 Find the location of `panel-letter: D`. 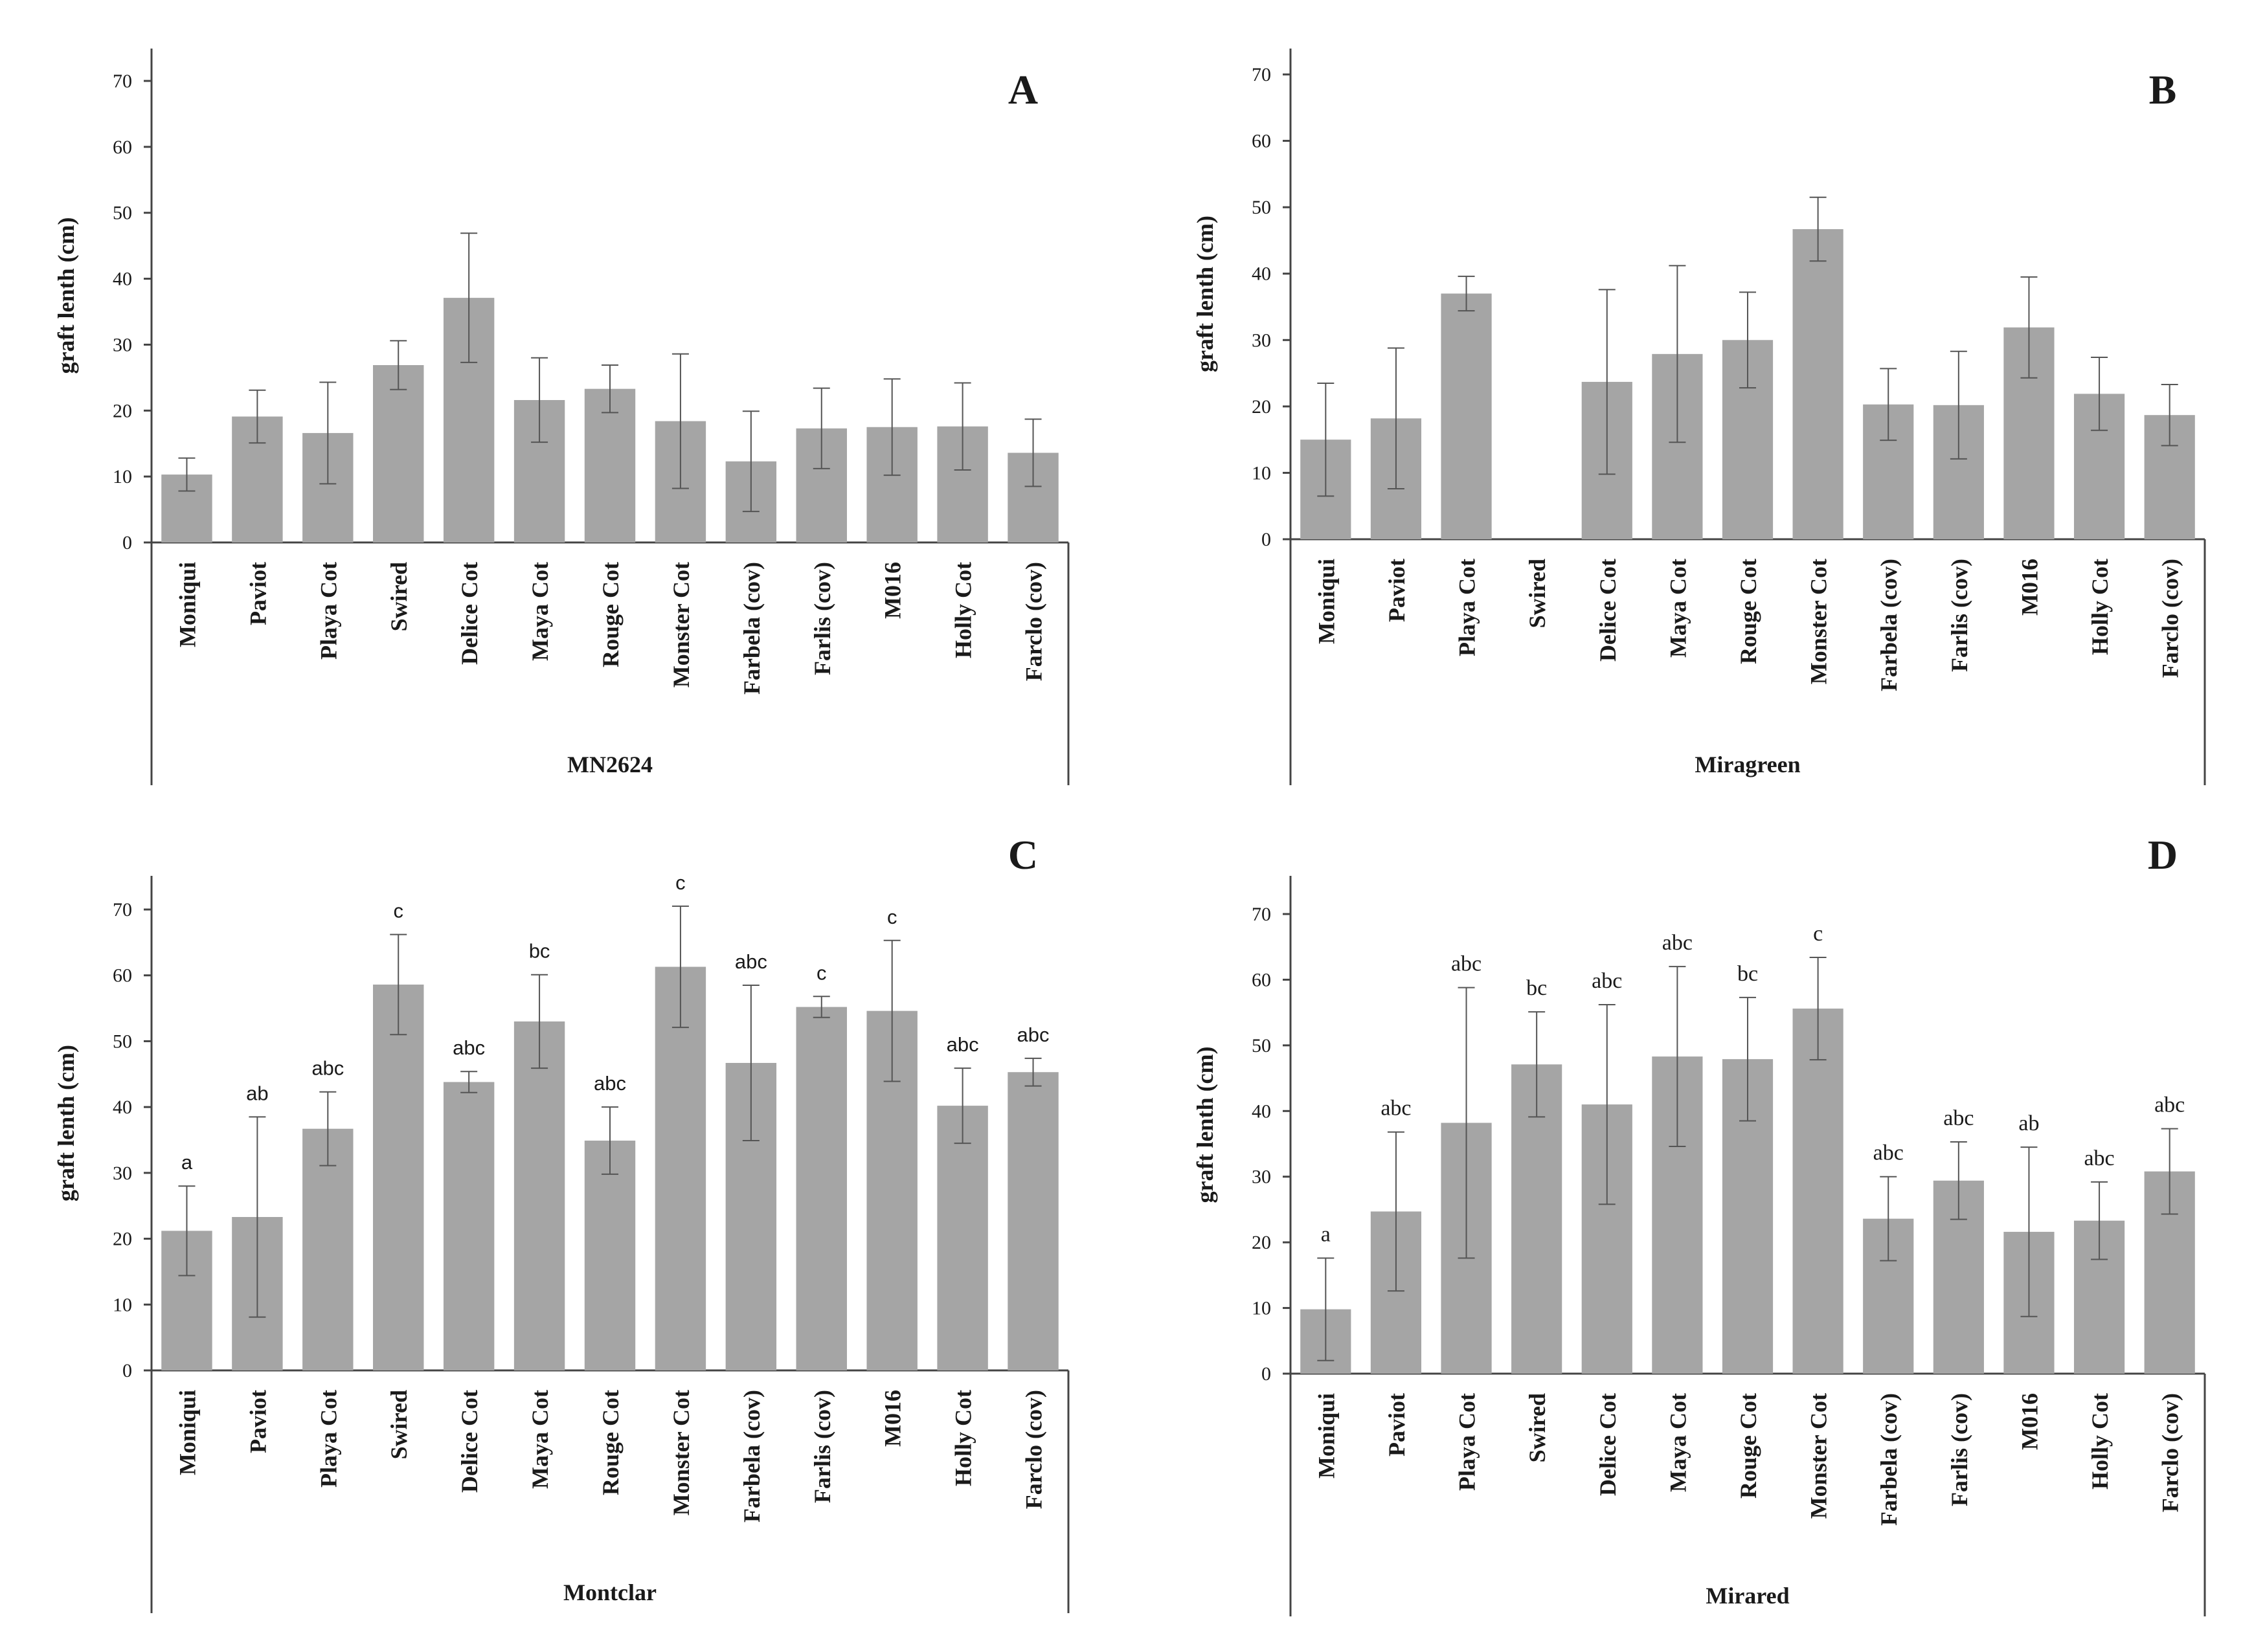

panel-letter: D is located at coordinates (2163, 855).